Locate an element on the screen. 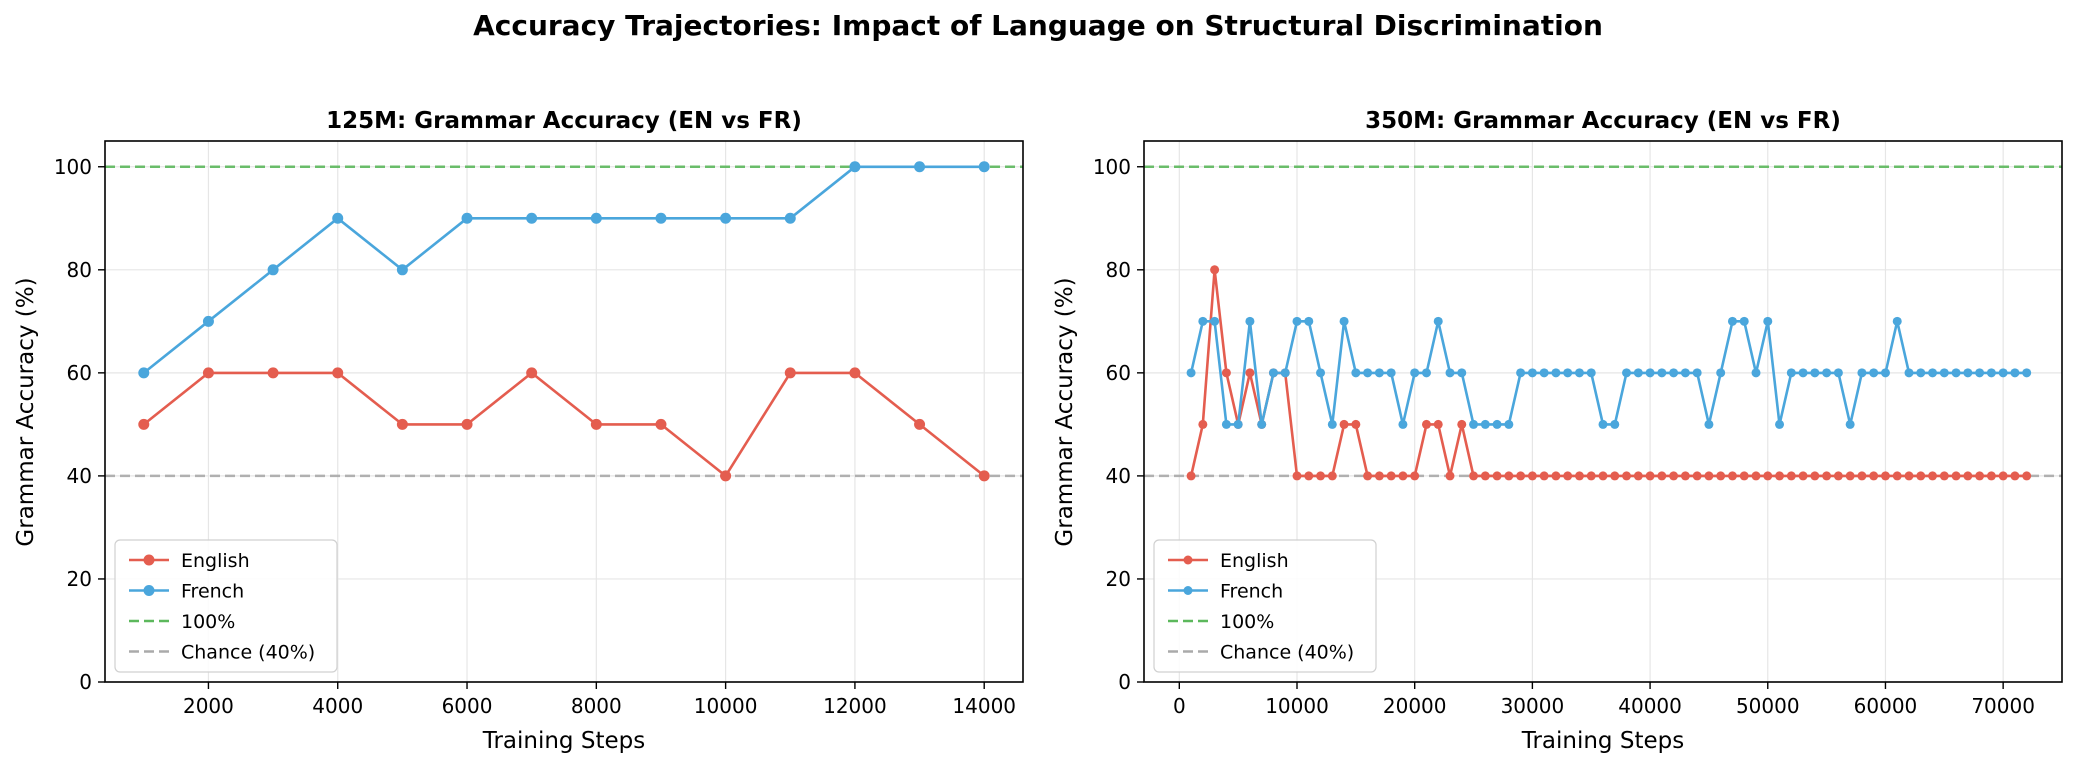 The width and height of the screenshot is (2077, 767). x-tick-label: 30000 is located at coordinates (1533, 706).